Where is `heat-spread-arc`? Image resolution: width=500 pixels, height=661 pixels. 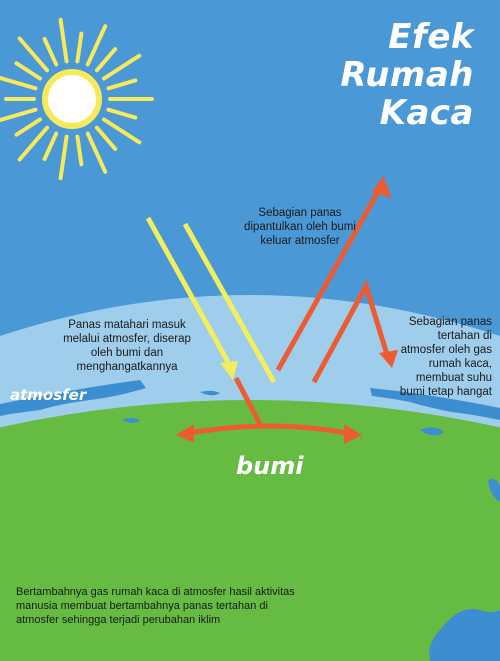 heat-spread-arc is located at coordinates (268, 430).